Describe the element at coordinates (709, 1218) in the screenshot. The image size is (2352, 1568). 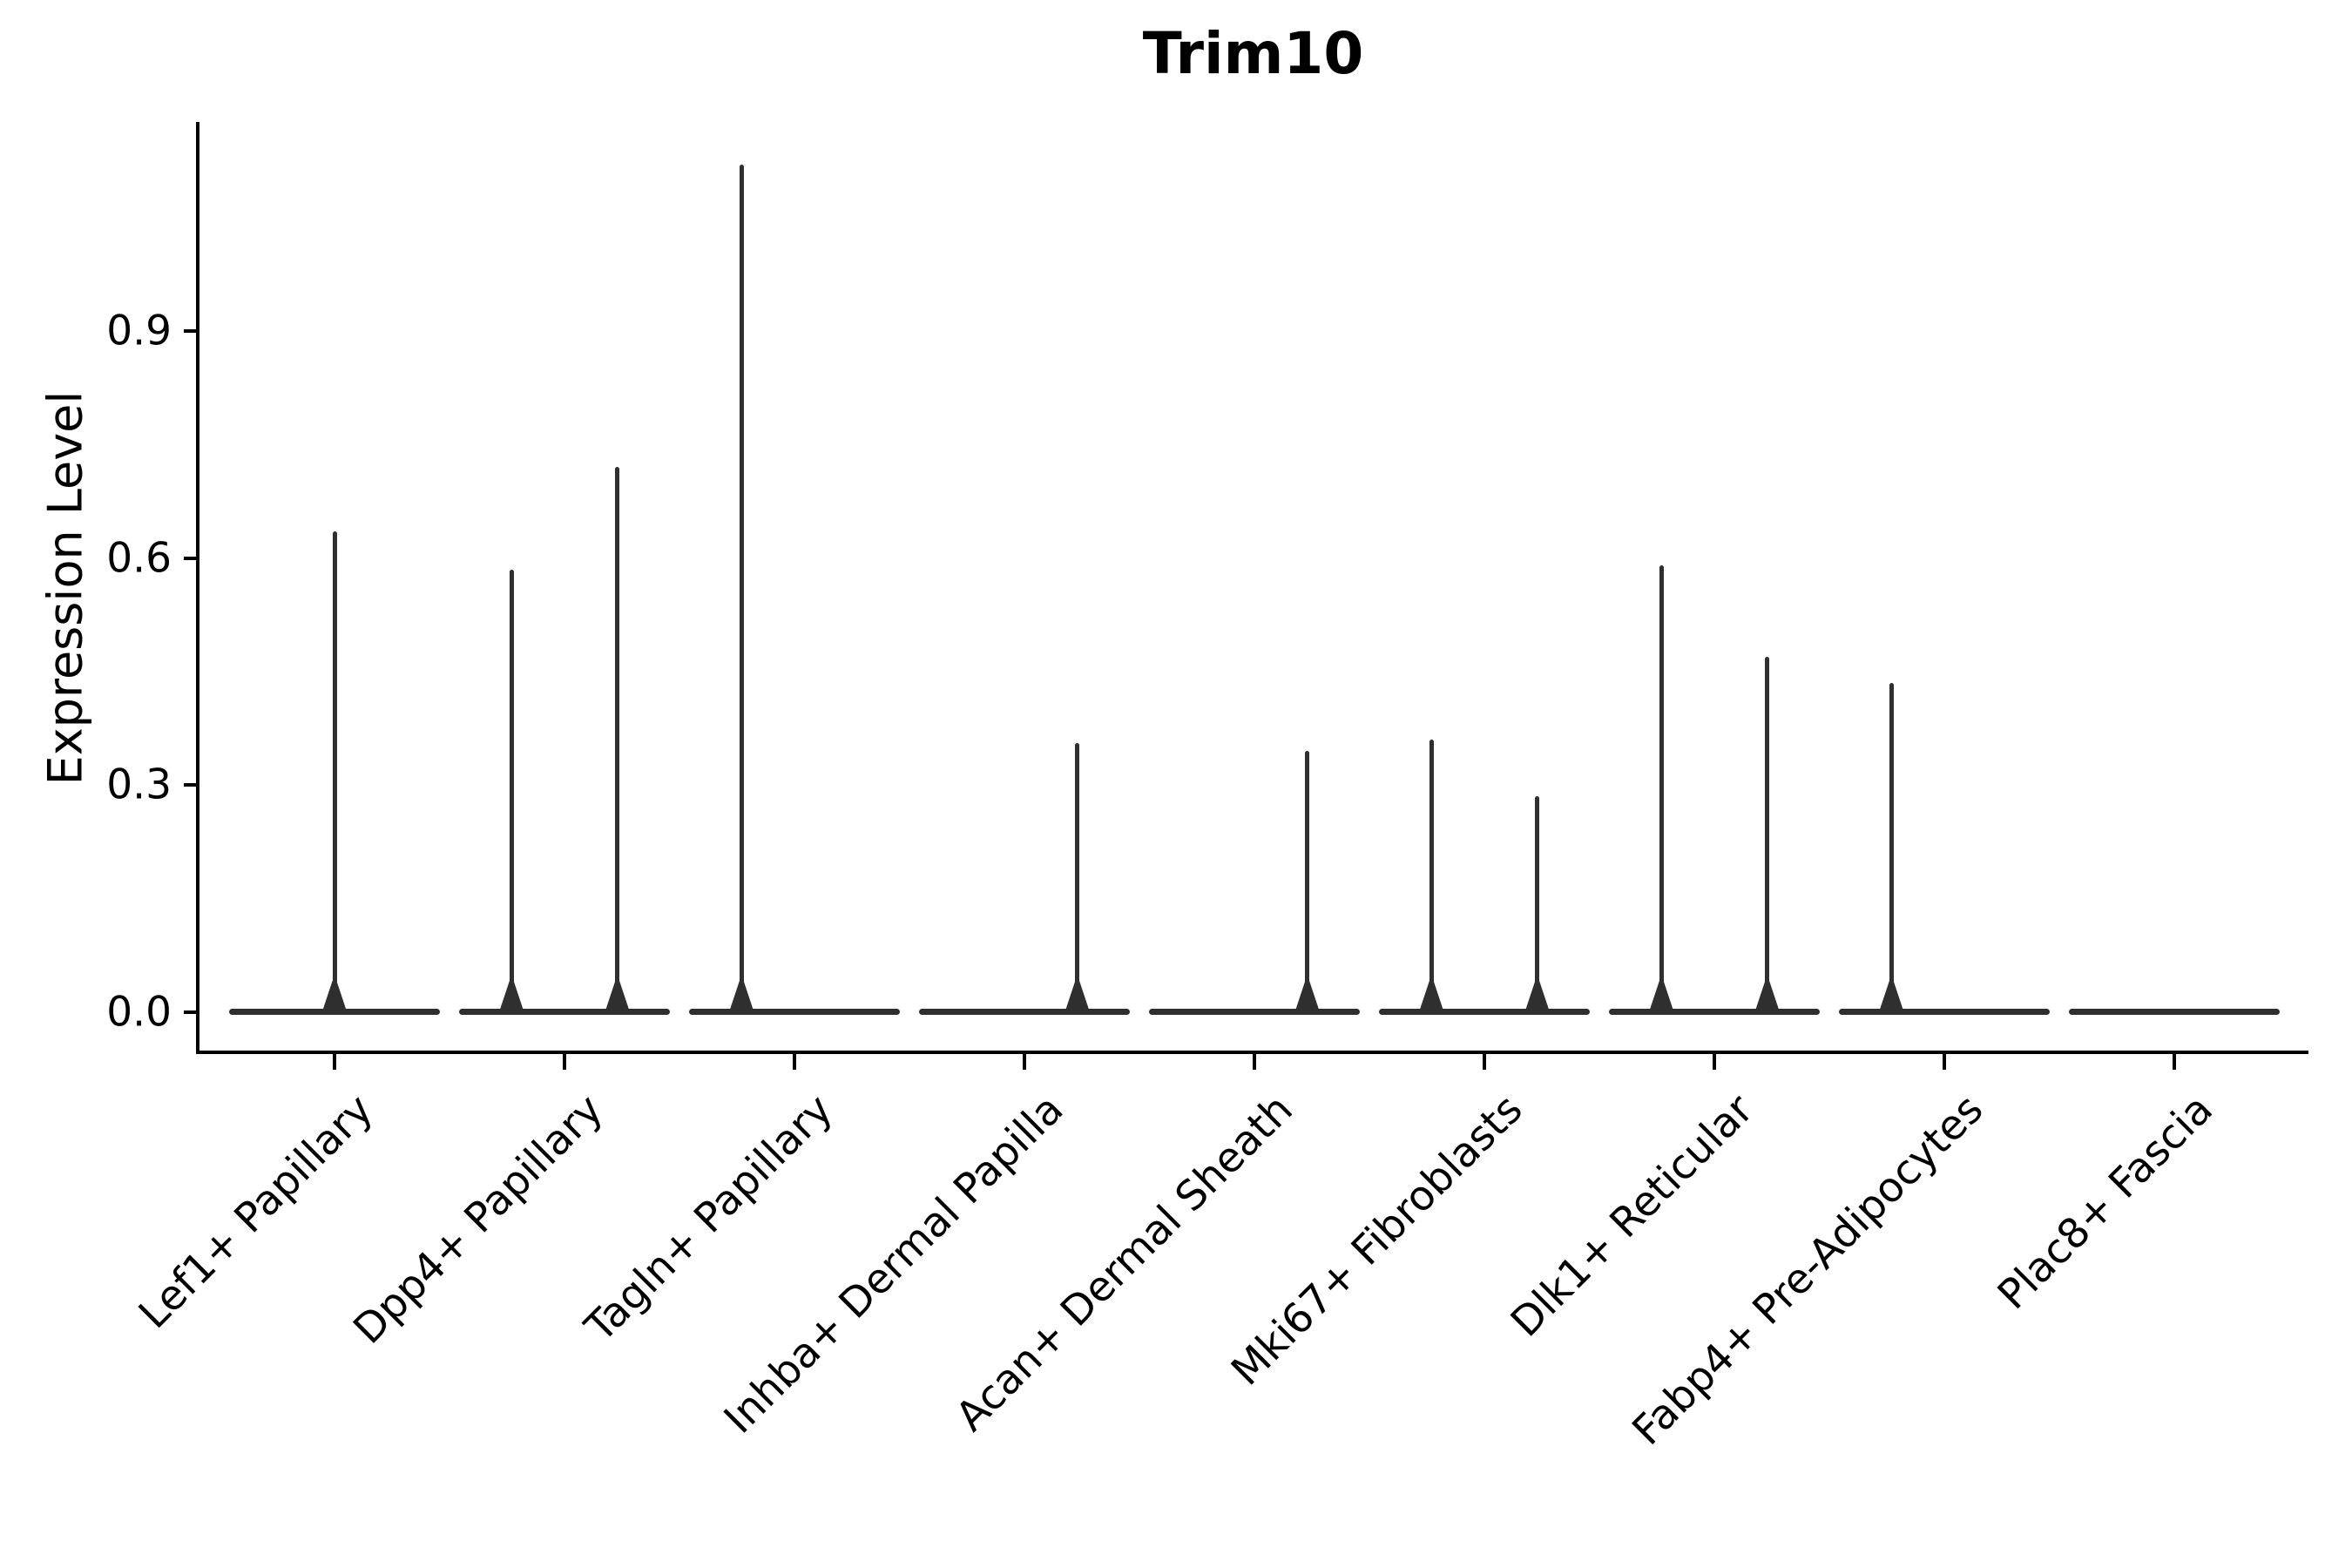
I see `x-tick-label: Tagln+ Papillary` at that location.